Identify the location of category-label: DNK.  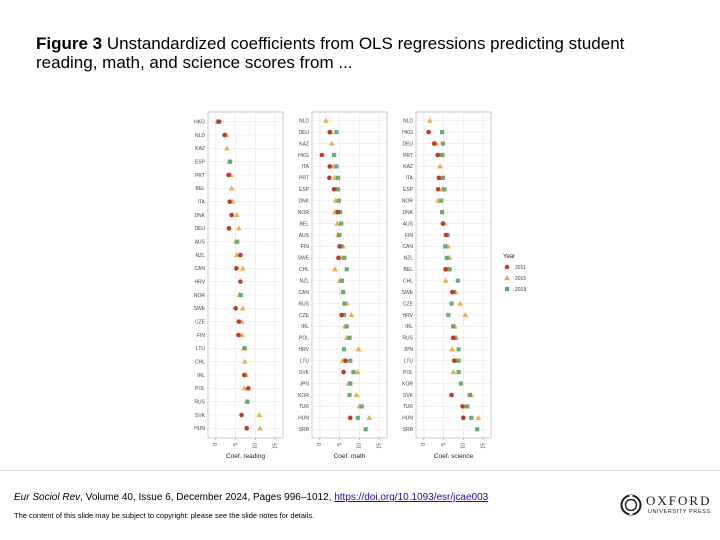
(199, 216).